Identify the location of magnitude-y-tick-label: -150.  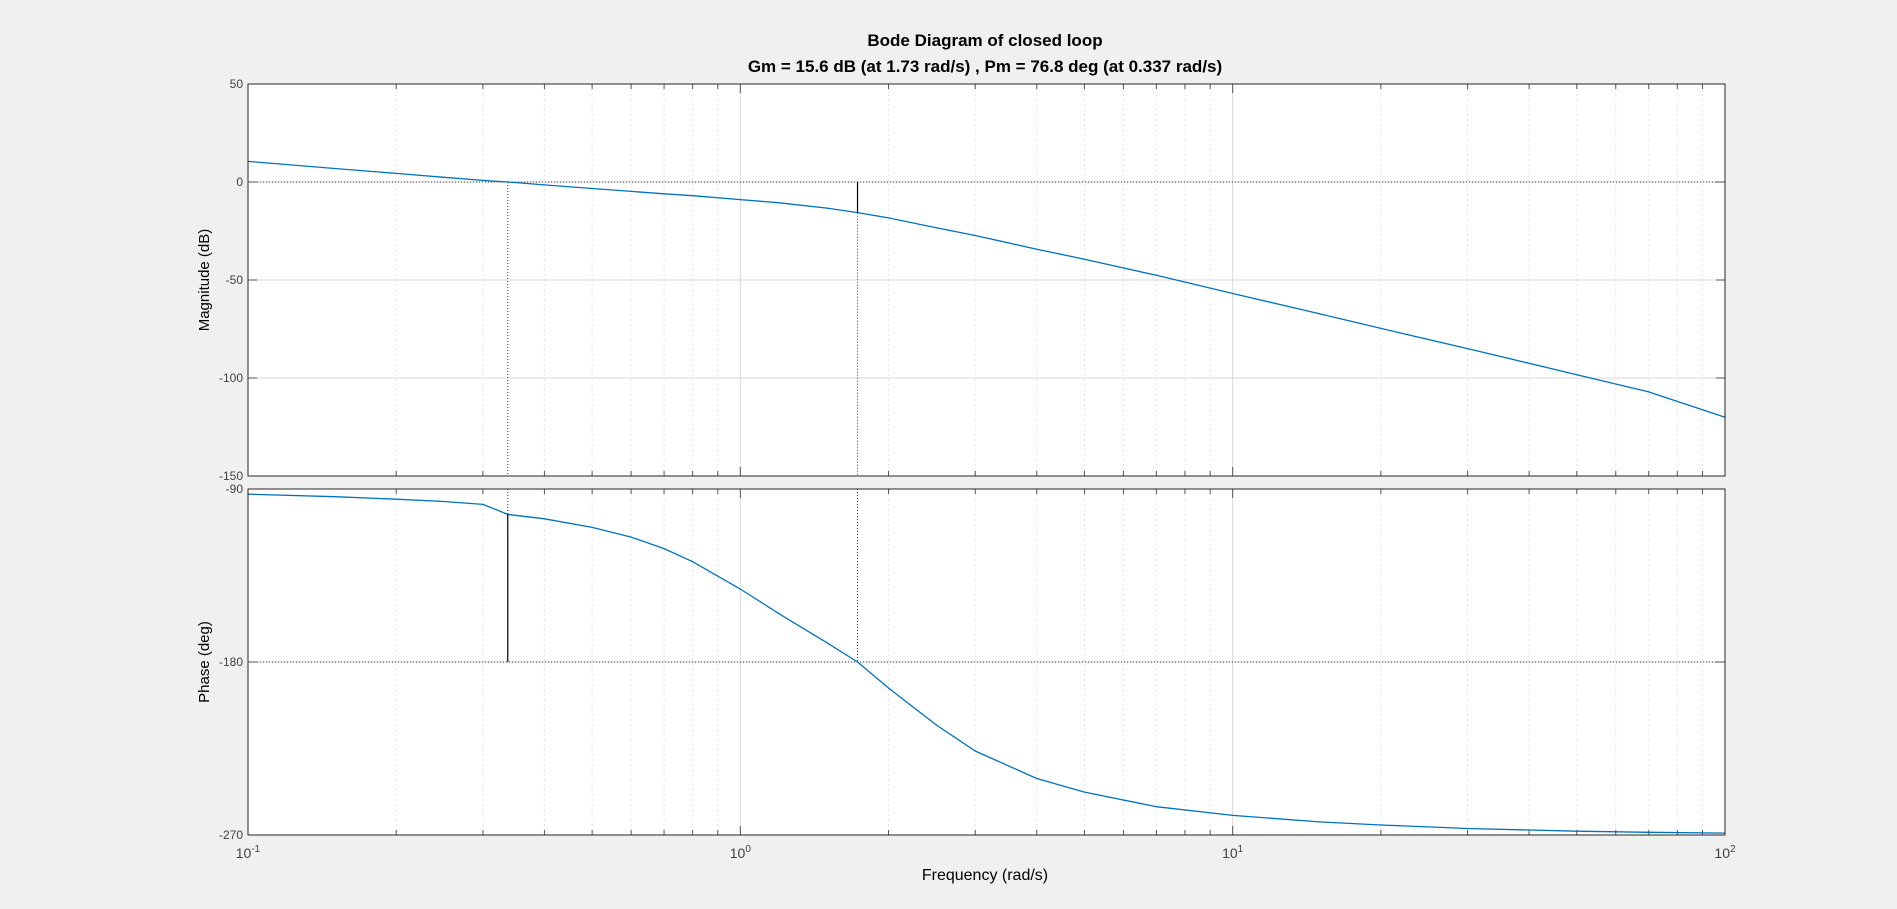
(231, 476).